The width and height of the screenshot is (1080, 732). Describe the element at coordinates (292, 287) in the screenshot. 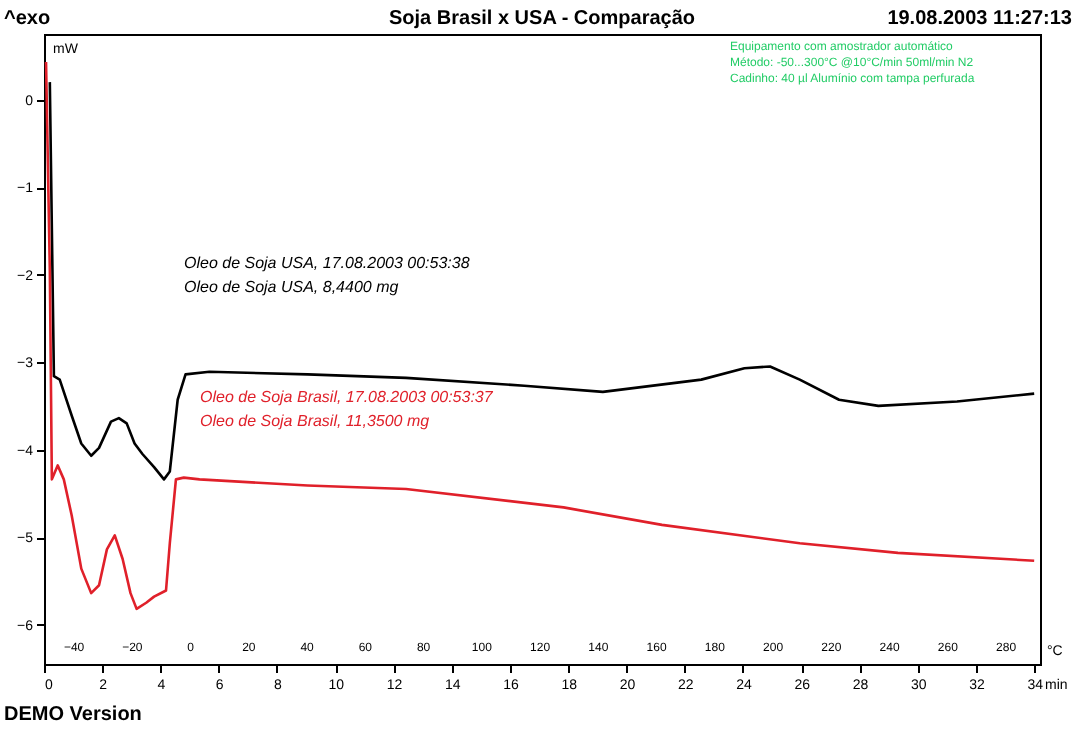

I see `annotation: Oleo de Soja USA, 8,4400 mg` at that location.